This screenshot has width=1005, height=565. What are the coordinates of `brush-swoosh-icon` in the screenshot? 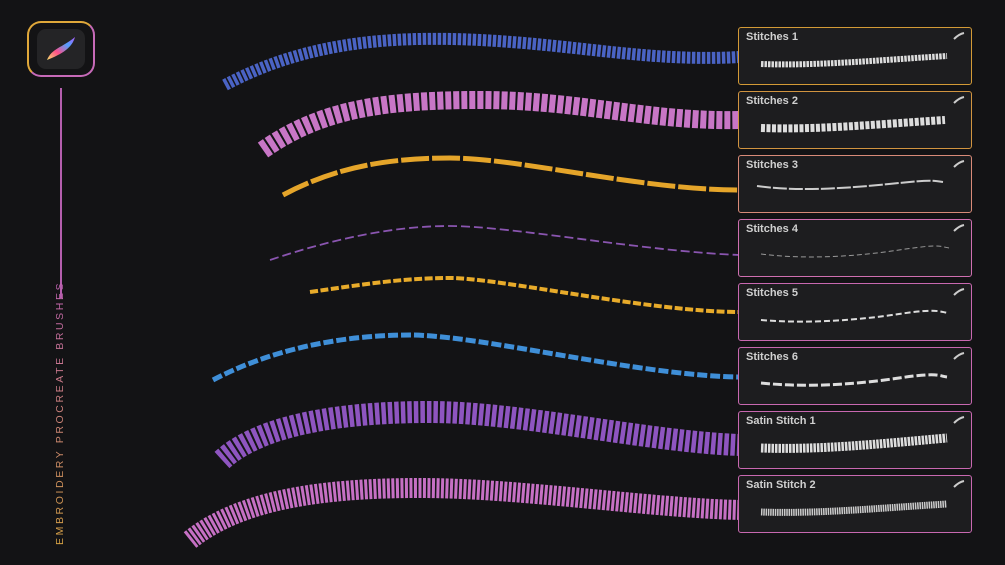 It's located at (61, 48).